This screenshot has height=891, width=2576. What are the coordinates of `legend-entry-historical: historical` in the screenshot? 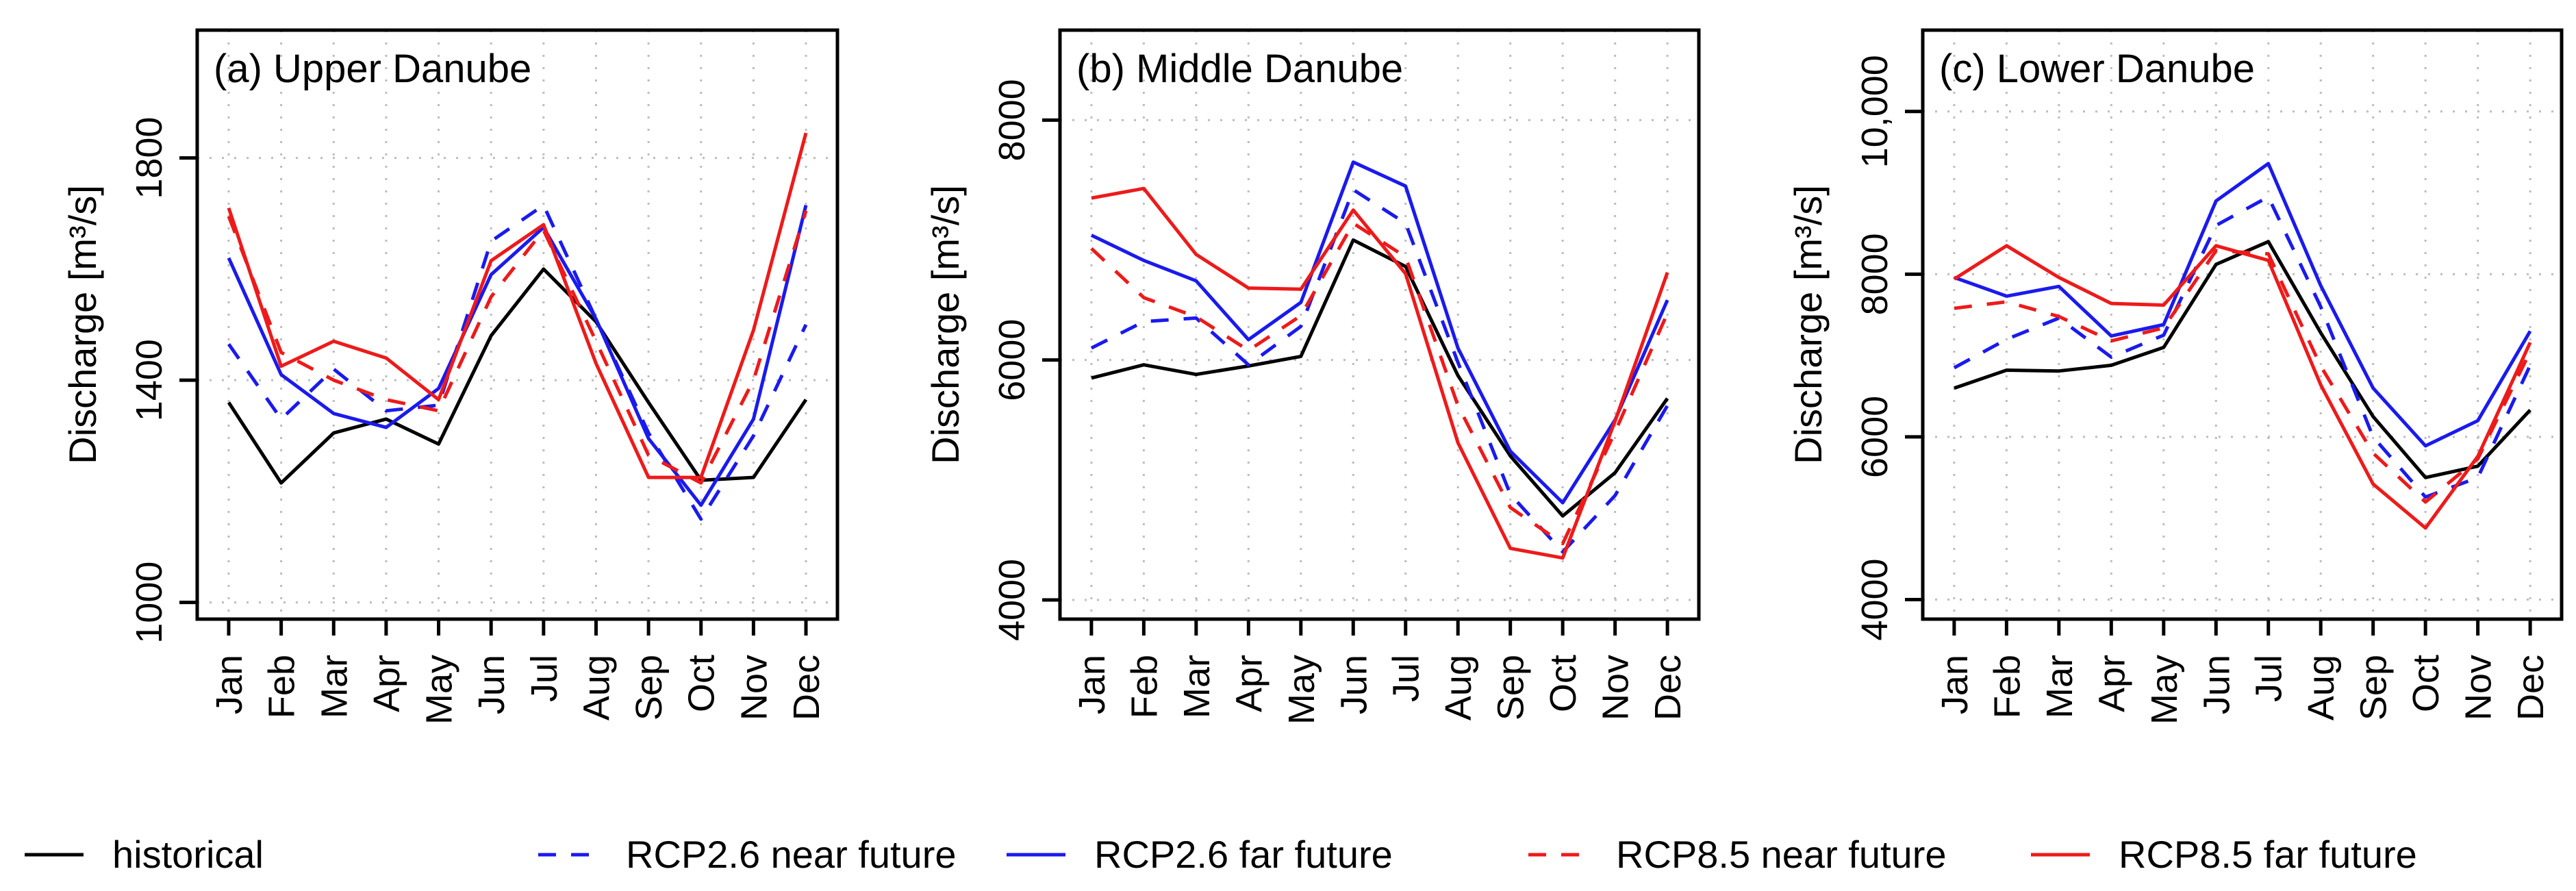 It's located at (144, 854).